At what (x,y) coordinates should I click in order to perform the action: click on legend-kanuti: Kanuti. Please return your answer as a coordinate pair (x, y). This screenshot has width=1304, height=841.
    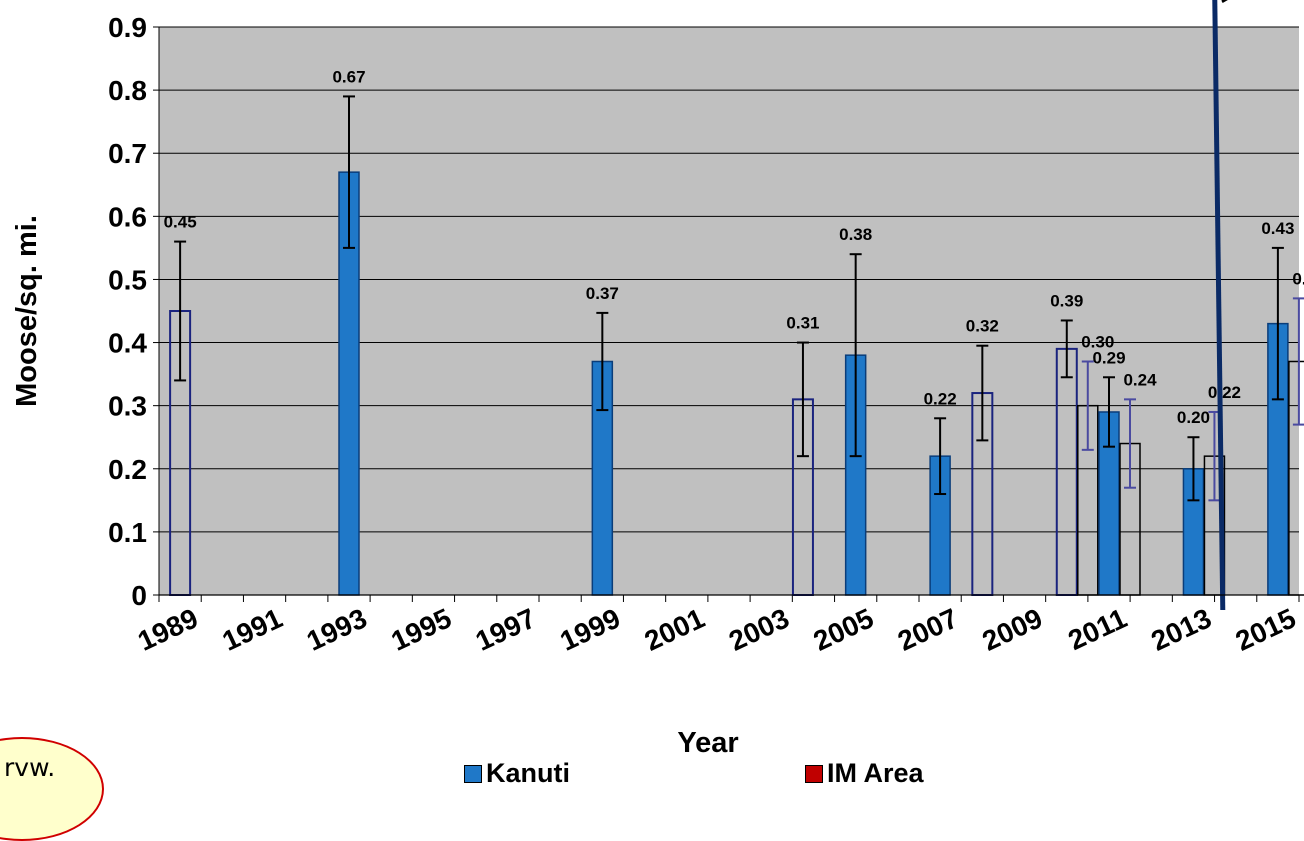
    Looking at the image, I should click on (517, 773).